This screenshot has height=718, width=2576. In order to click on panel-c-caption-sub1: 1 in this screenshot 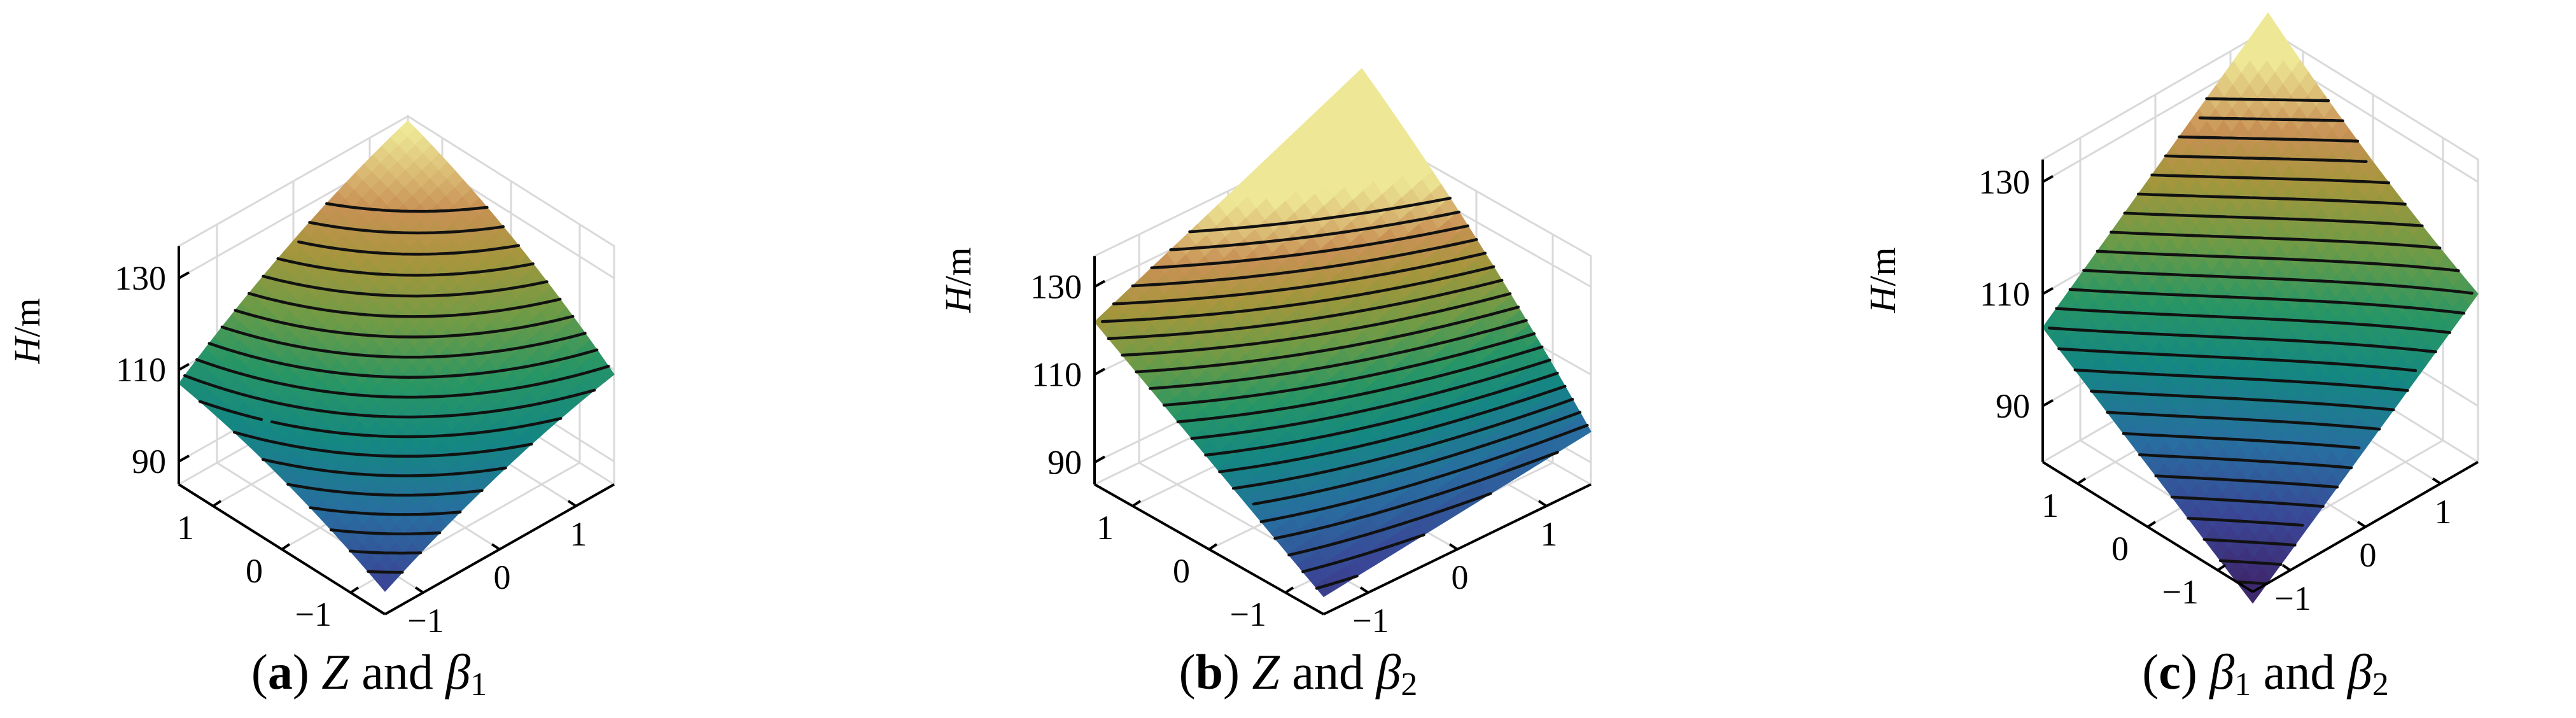, I will do `click(2242, 684)`.